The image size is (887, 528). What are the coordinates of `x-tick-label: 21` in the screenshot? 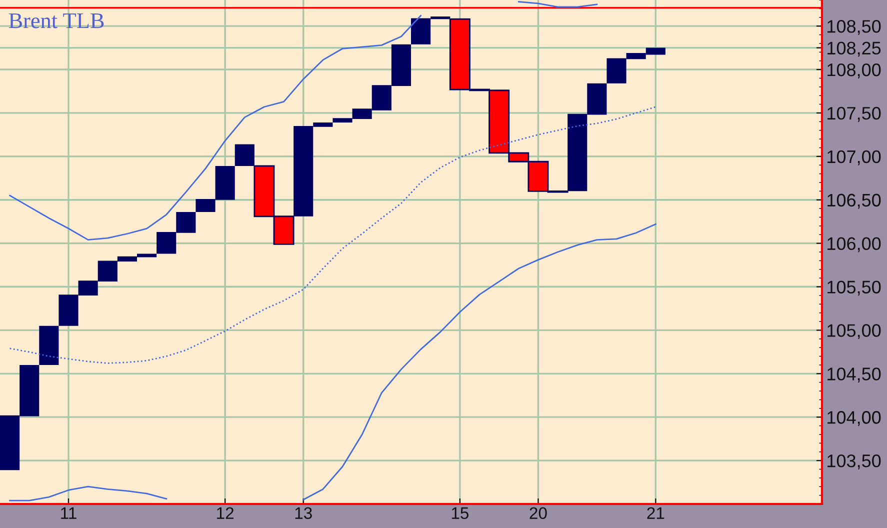 It's located at (655, 513).